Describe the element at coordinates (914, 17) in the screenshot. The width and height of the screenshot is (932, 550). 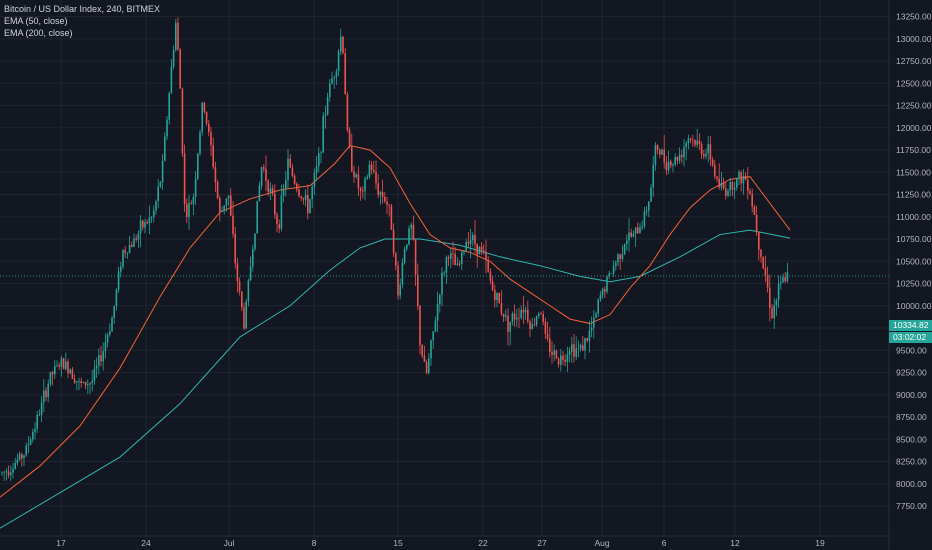
I see `price-tick-label: 13250.00` at that location.